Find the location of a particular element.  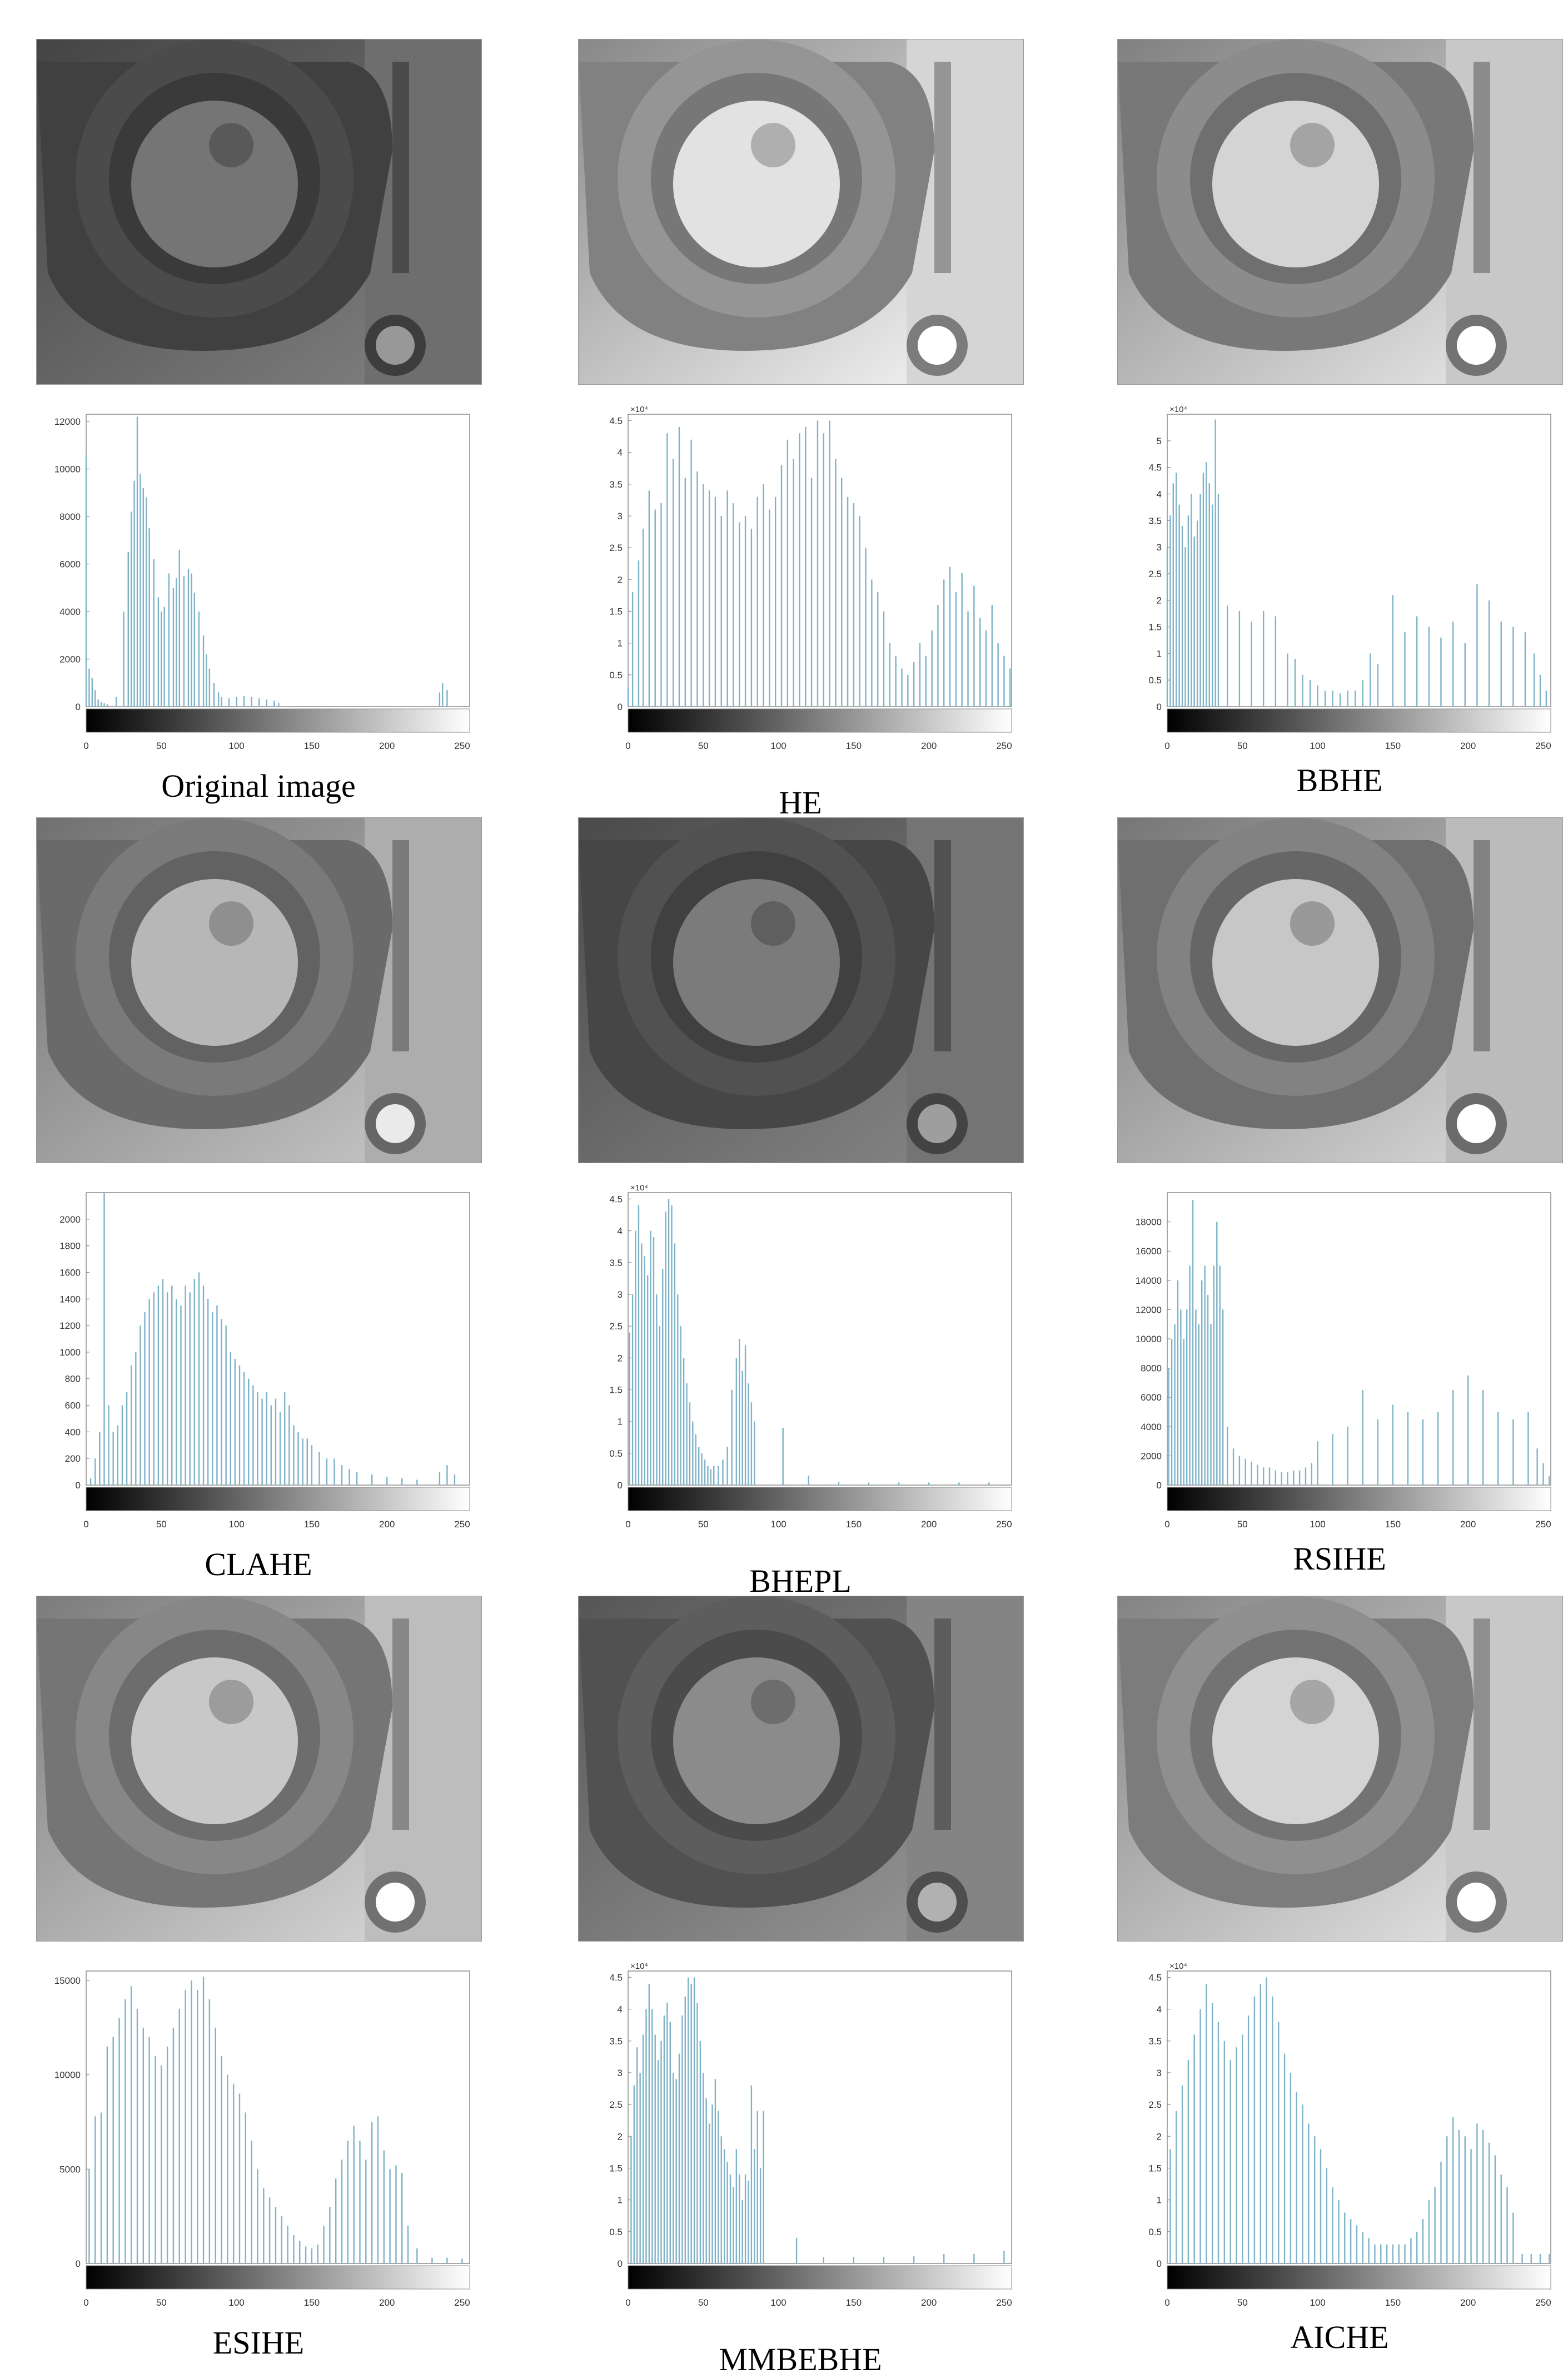

y-tick-label: 2 is located at coordinates (620, 1358).